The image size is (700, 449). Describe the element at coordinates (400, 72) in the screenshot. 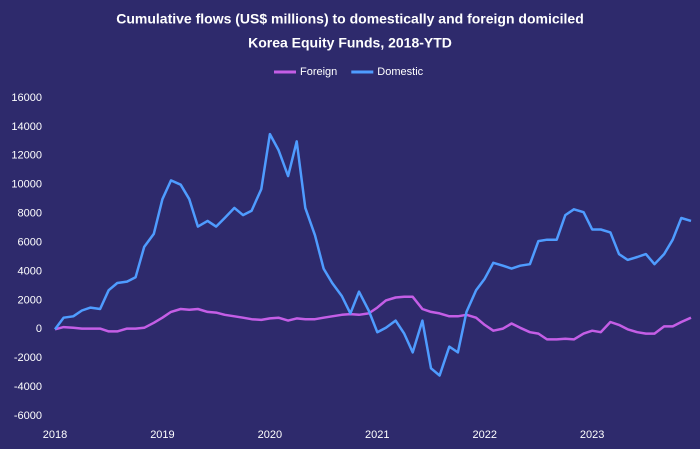

I see `legend-label: Domestic` at that location.